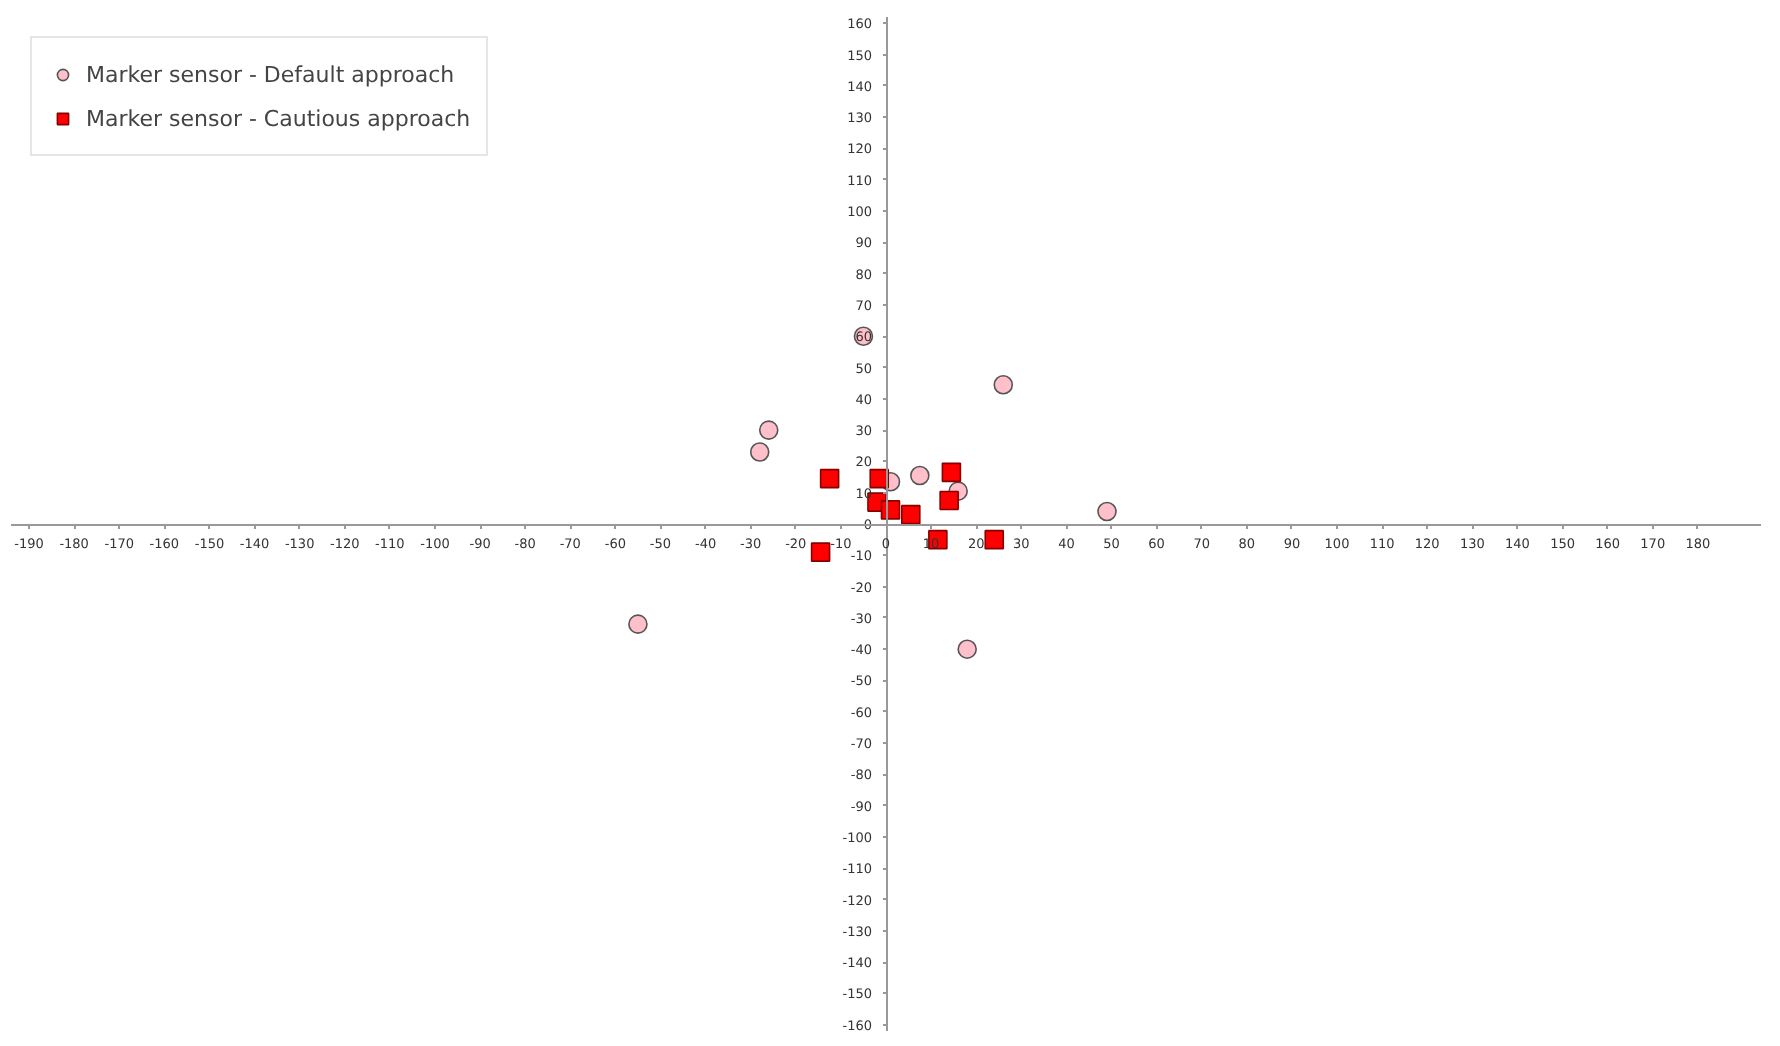 This screenshot has width=1780, height=1046. Describe the element at coordinates (270, 74) in the screenshot. I see `legend-label: Marker sensor - Default approach` at that location.